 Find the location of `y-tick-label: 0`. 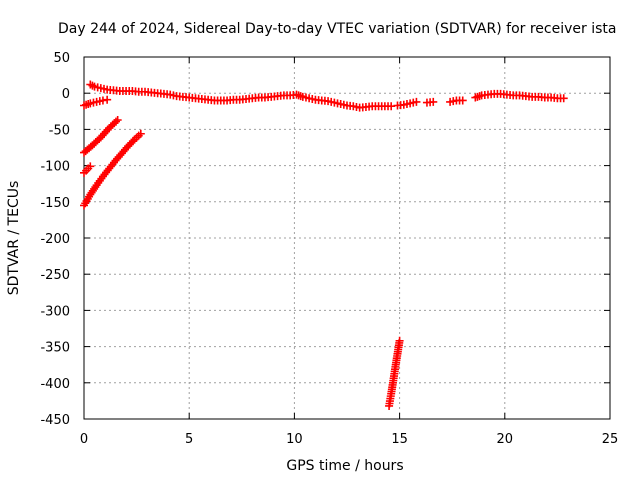

y-tick-label: 0 is located at coordinates (66, 94).